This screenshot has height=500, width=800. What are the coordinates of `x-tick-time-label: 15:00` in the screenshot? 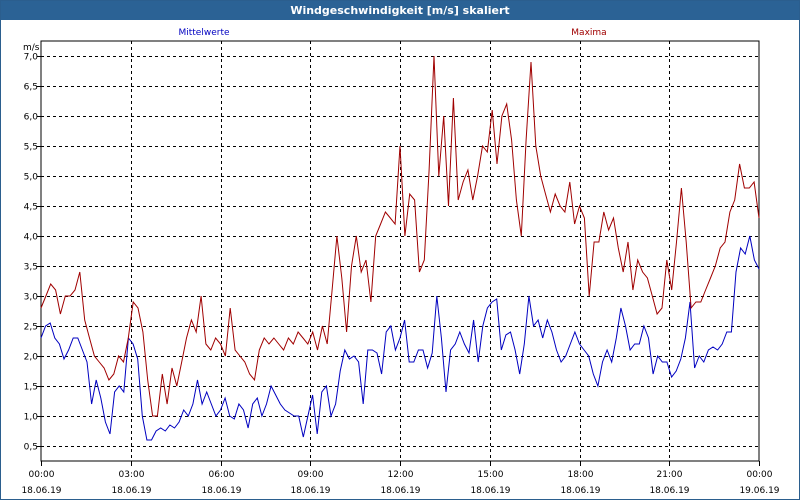 It's located at (491, 475).